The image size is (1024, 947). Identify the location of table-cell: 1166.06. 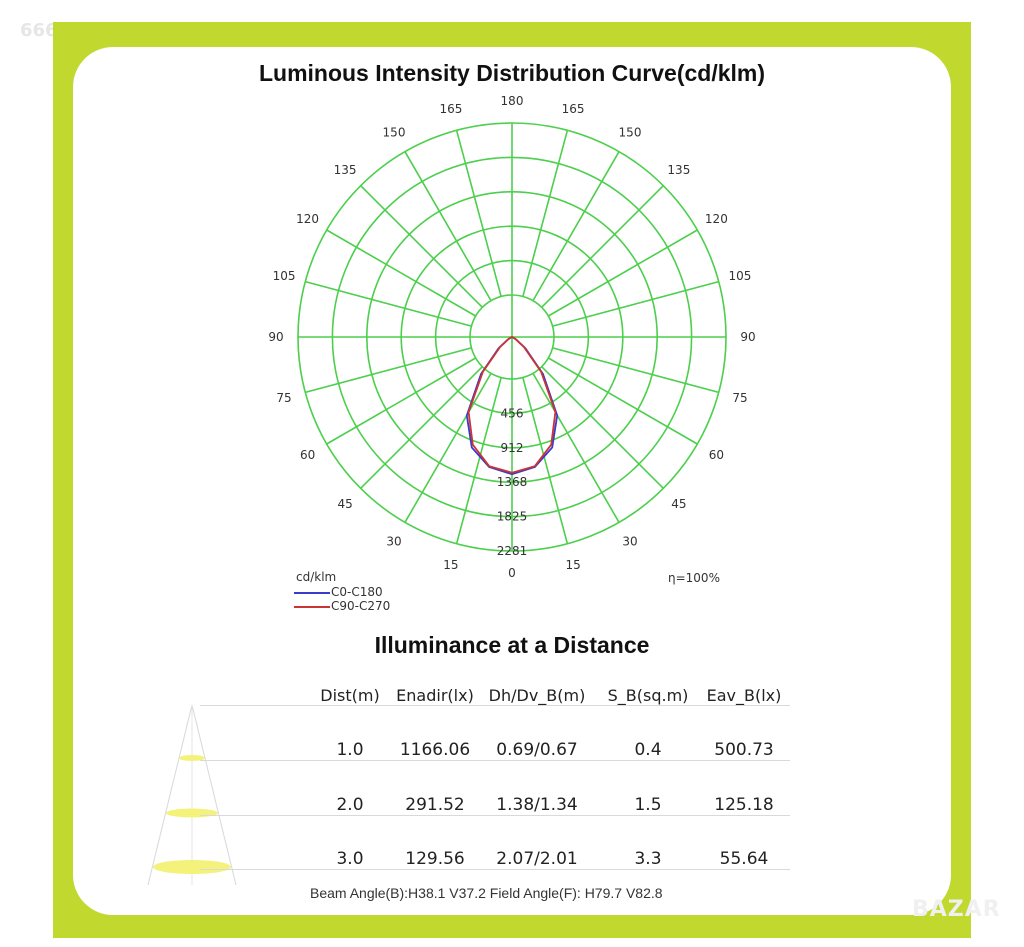
(435, 750).